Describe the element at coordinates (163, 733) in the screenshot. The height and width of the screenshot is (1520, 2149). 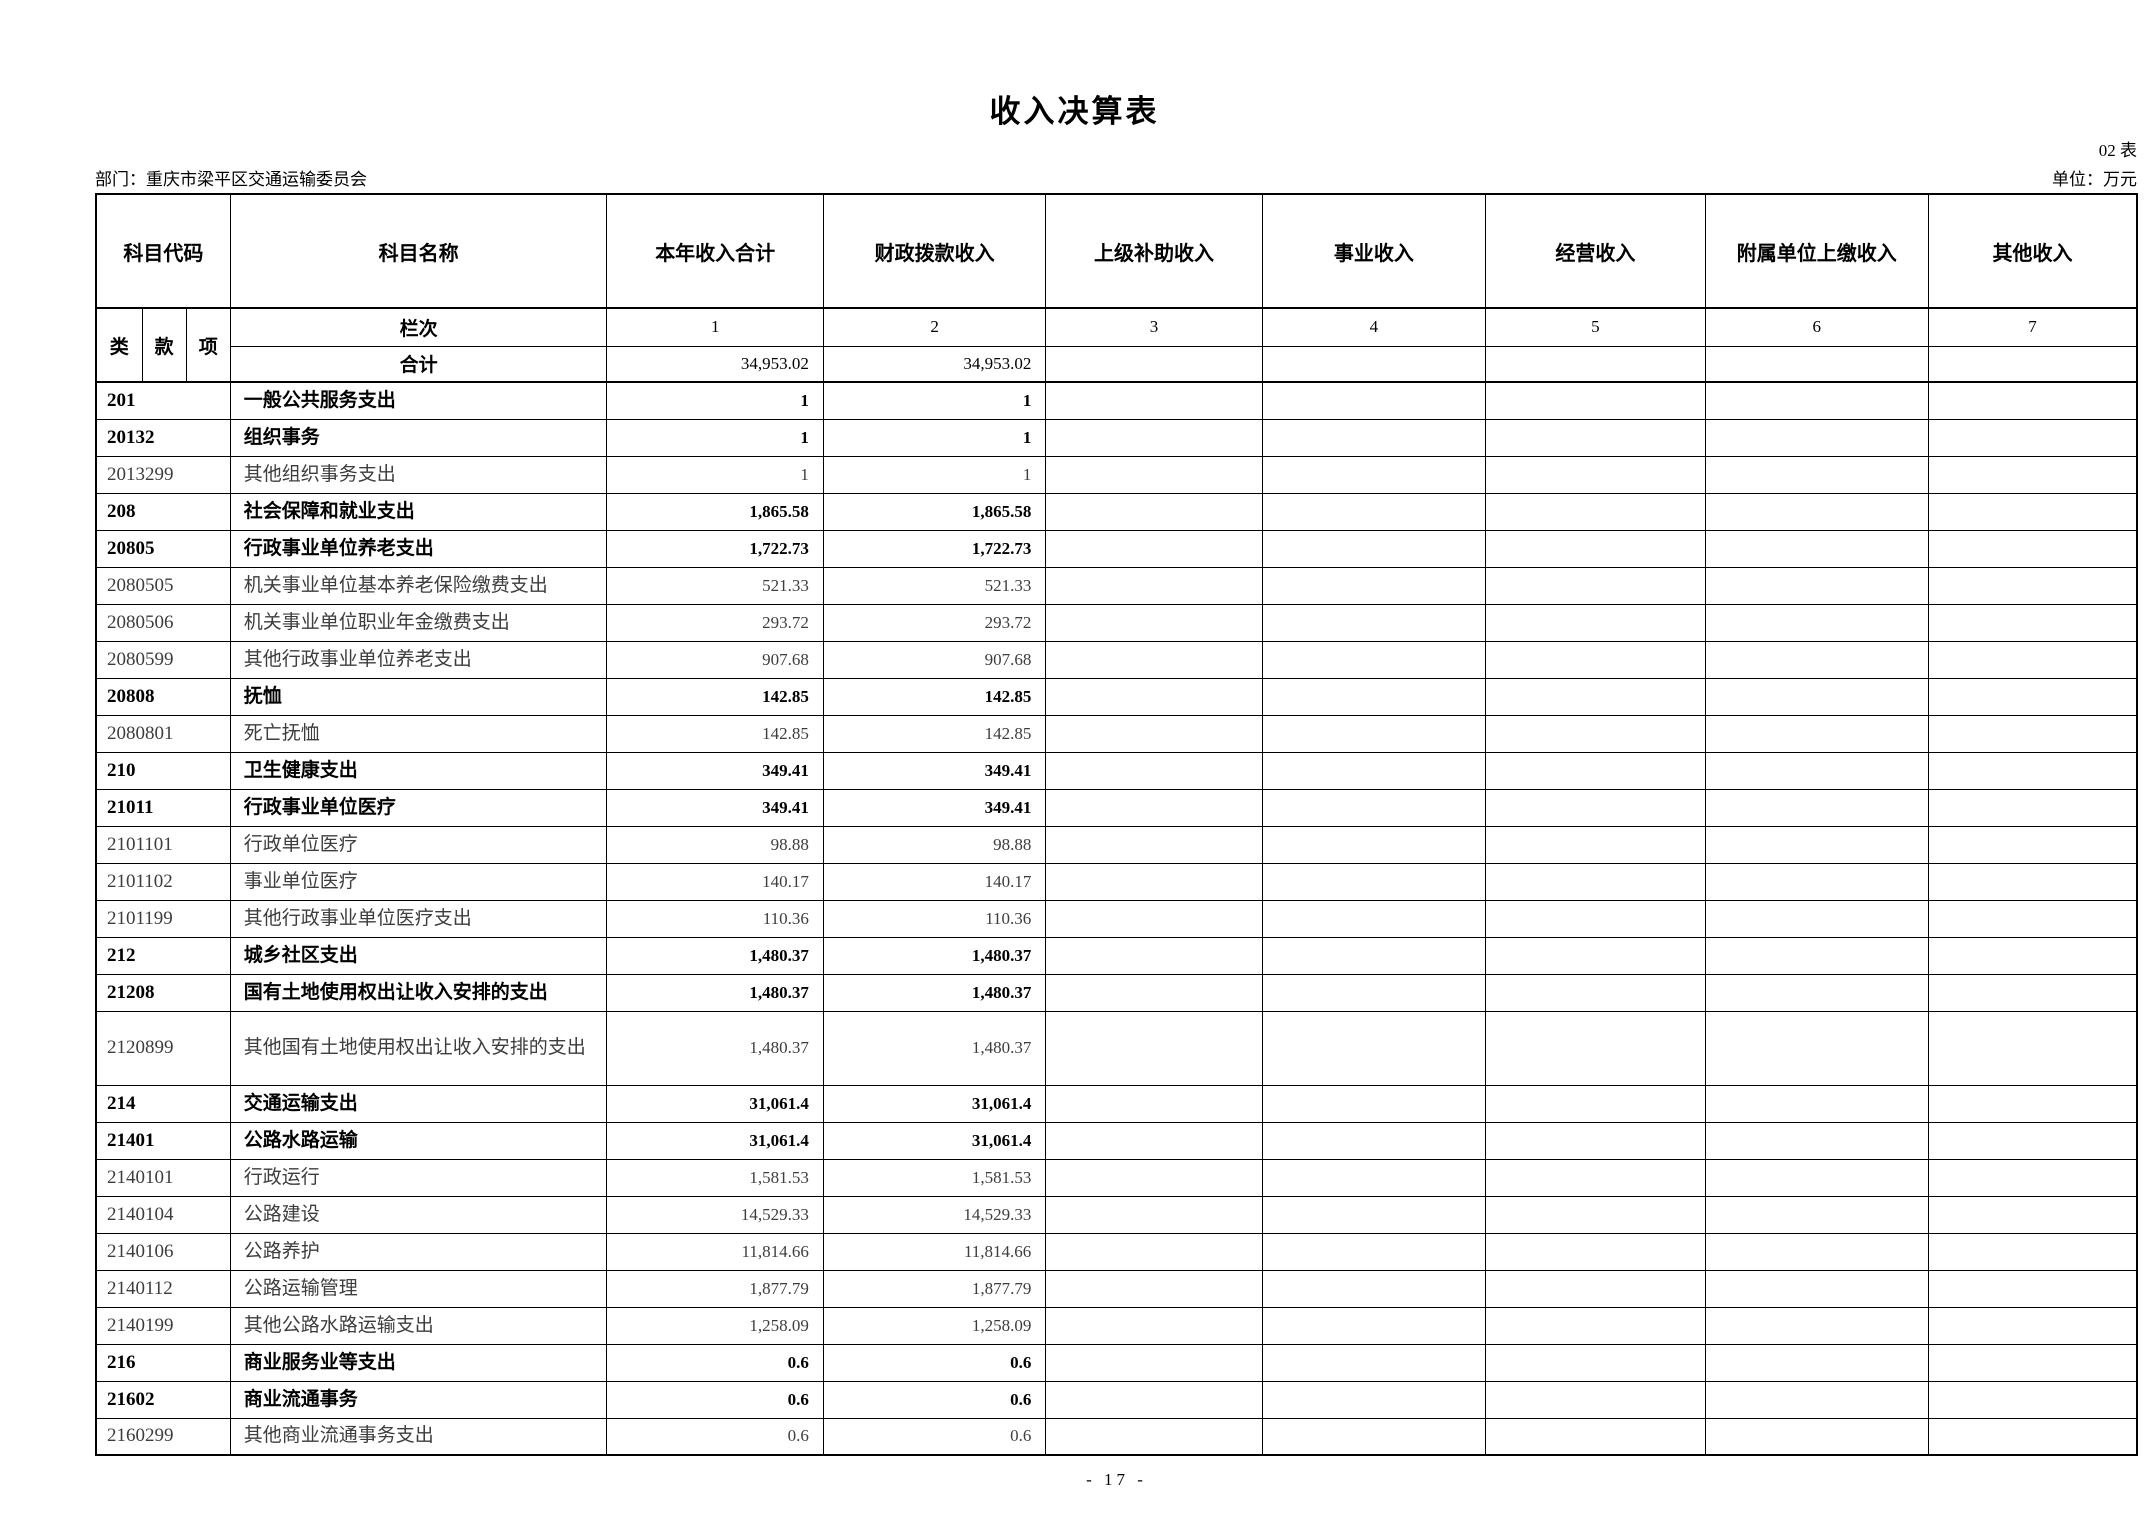
I see `subject-code: 2080801` at that location.